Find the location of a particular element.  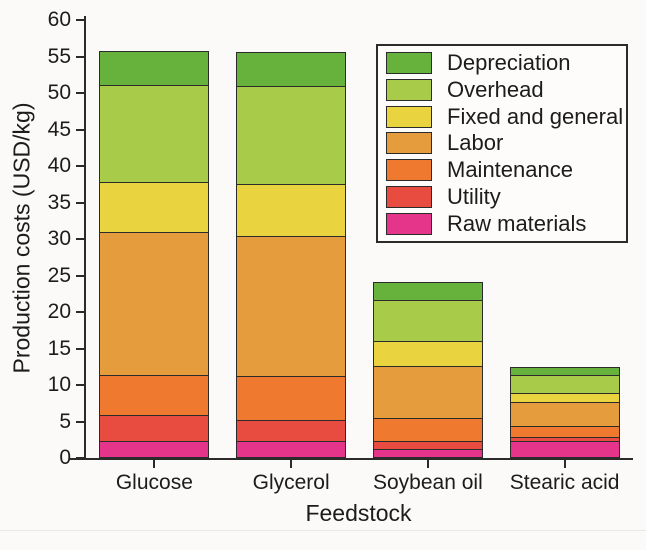

y-tick-label: 60 is located at coordinates (59, 19).